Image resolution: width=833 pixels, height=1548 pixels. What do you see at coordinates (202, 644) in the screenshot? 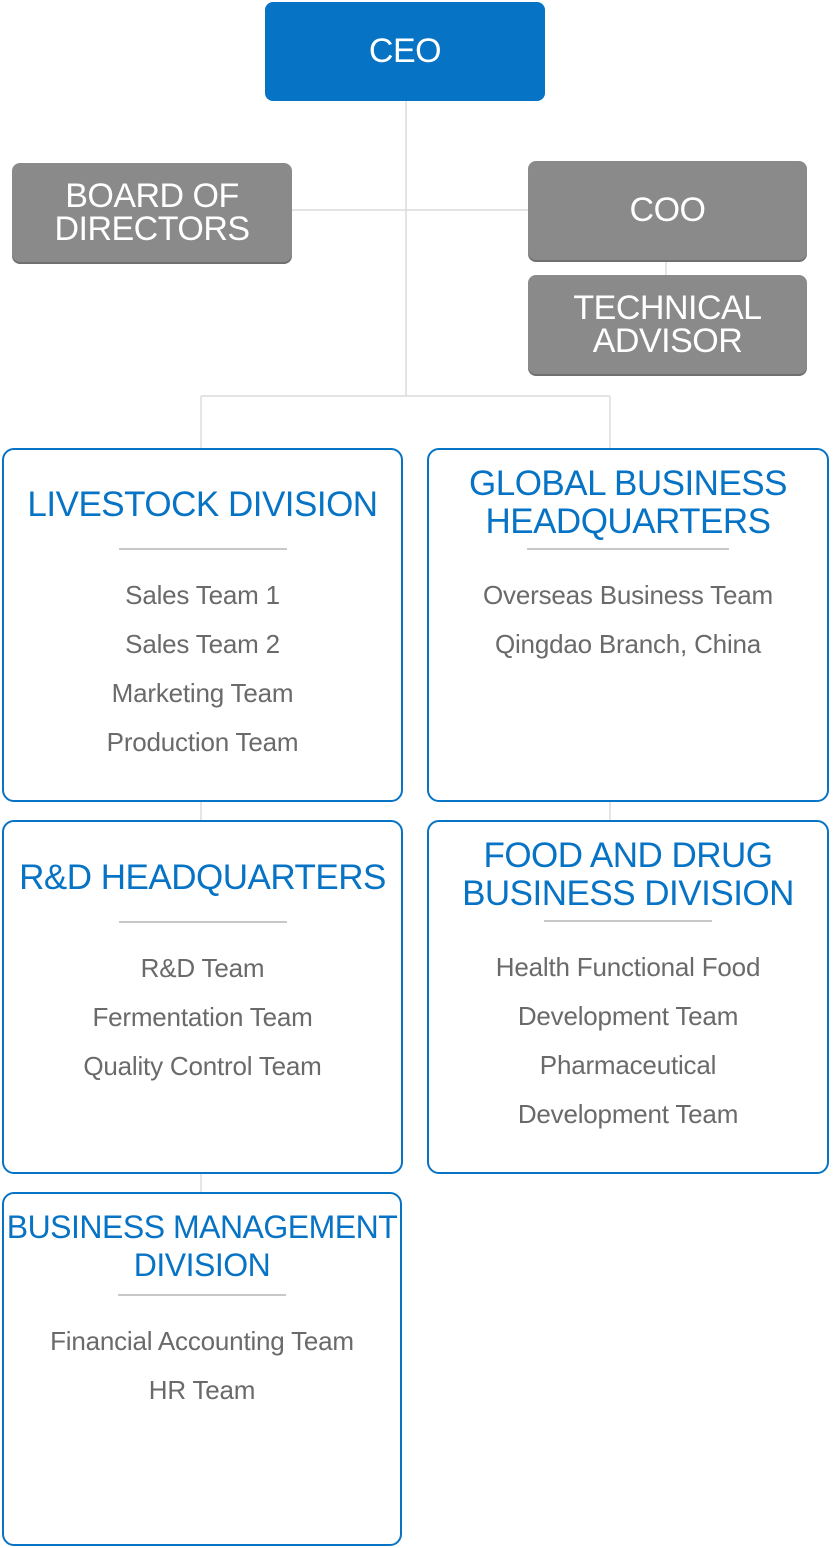
I see `list-item: Sales Team 2` at bounding box center [202, 644].